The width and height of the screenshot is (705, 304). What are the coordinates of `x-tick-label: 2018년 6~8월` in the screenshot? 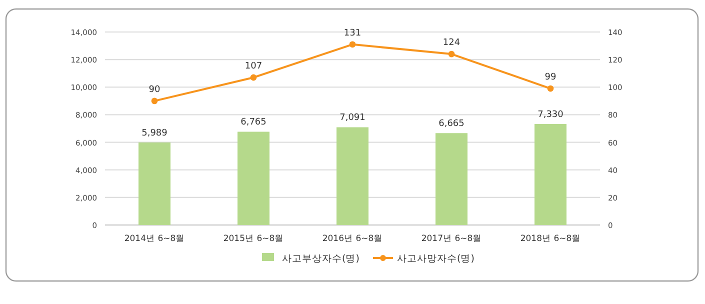 It's located at (550, 239).